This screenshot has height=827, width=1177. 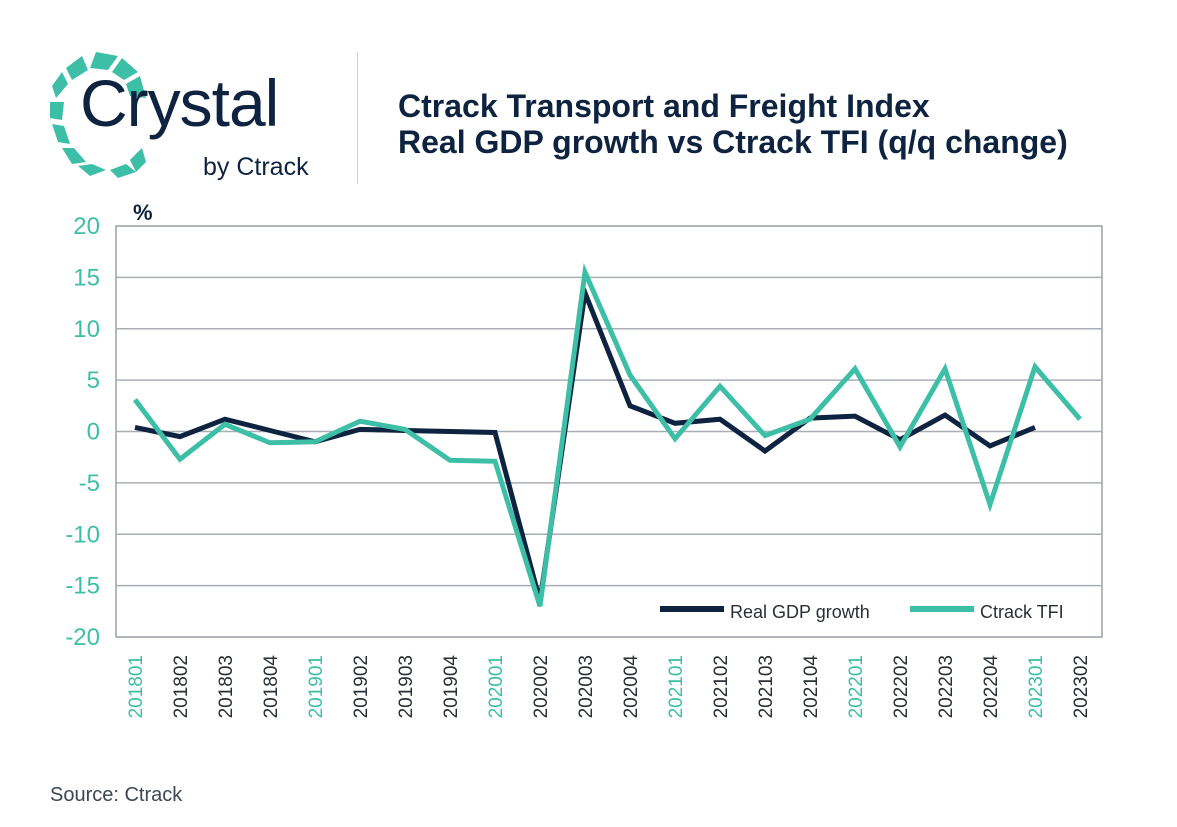 What do you see at coordinates (82, 432) in the screenshot?
I see `y-axis: 20 15 10 5 0 -5 -10 -15 -20` at bounding box center [82, 432].